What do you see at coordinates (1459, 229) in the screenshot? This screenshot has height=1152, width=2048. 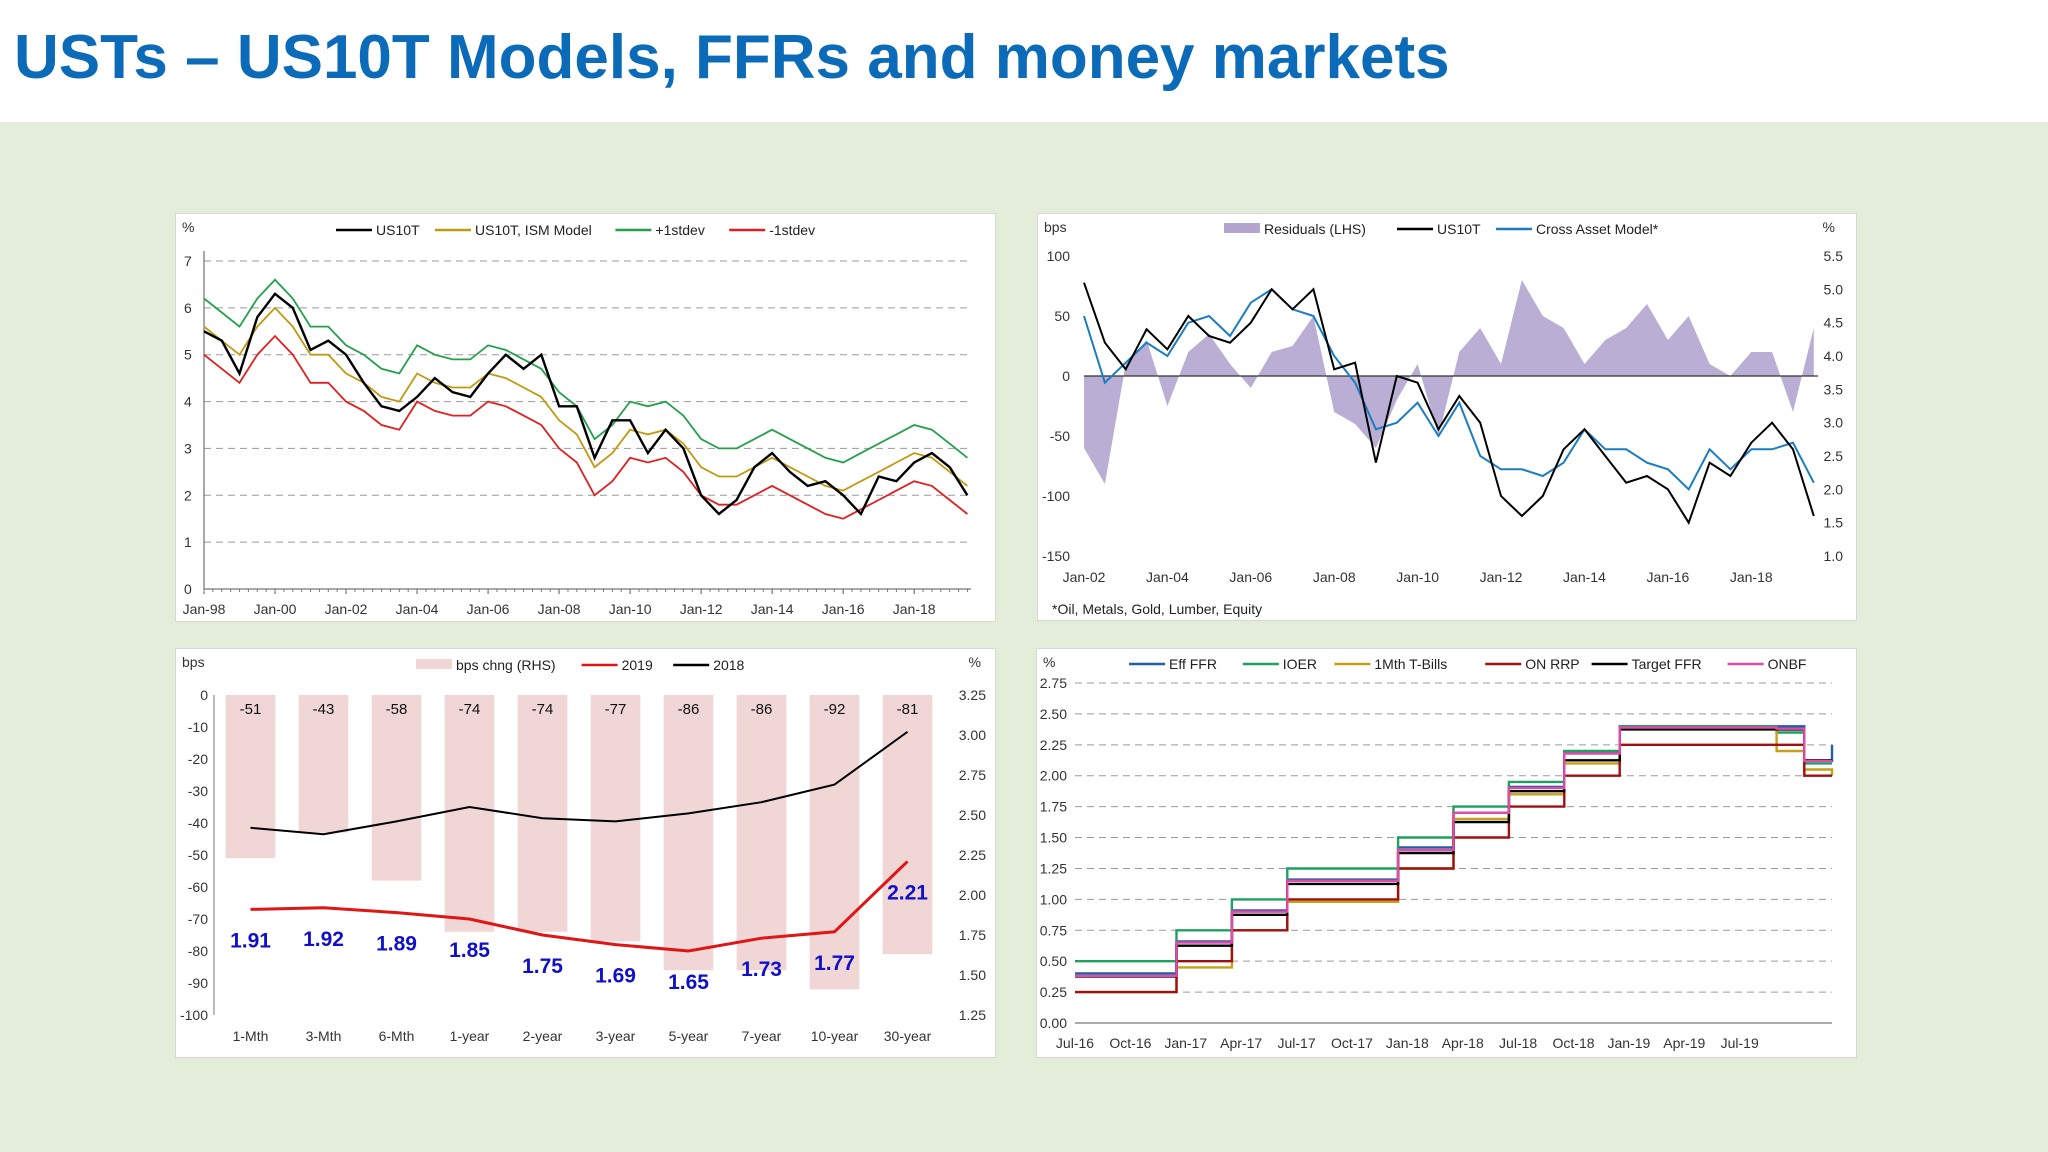 I see `legend-label-1: US10T` at bounding box center [1459, 229].